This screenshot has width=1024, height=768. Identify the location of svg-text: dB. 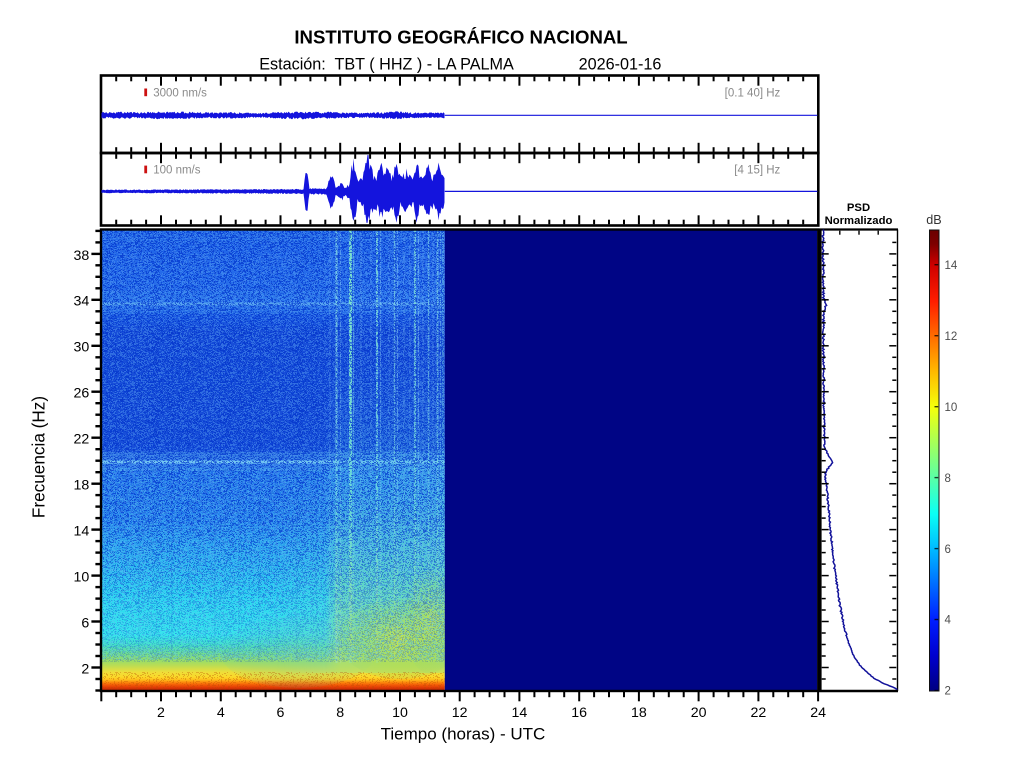
(933, 220).